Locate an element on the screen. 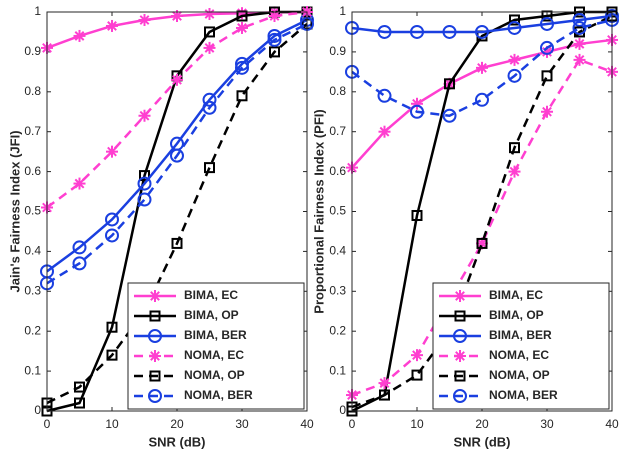  y-tick-label: 0.1 is located at coordinates (337, 370).